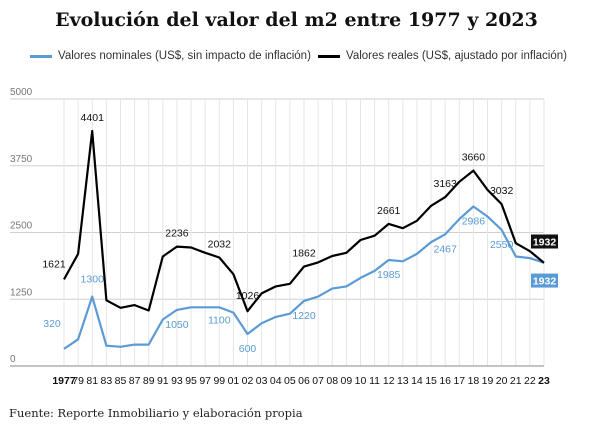 The image size is (593, 448). What do you see at coordinates (21, 92) in the screenshot?
I see `y-tick-label: 5000` at bounding box center [21, 92].